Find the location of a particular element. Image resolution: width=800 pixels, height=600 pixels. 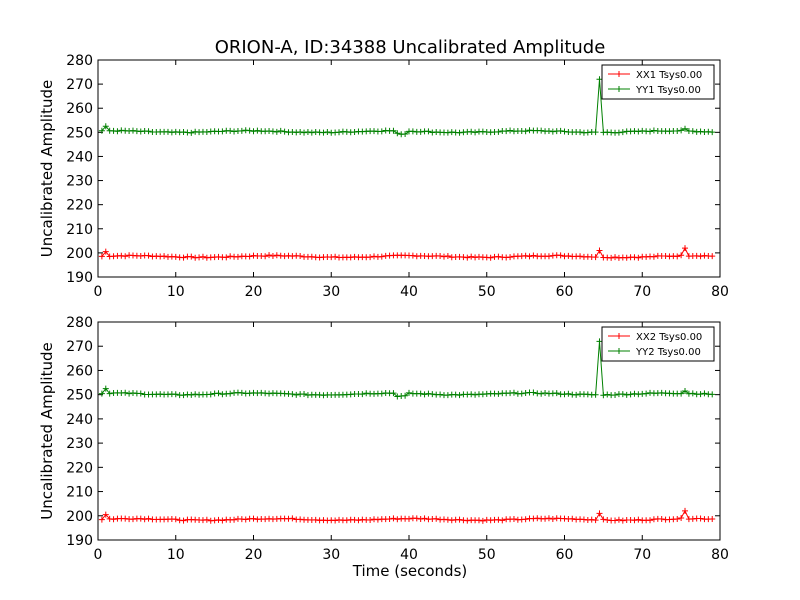

y-tick-label: 190 is located at coordinates (79, 278).